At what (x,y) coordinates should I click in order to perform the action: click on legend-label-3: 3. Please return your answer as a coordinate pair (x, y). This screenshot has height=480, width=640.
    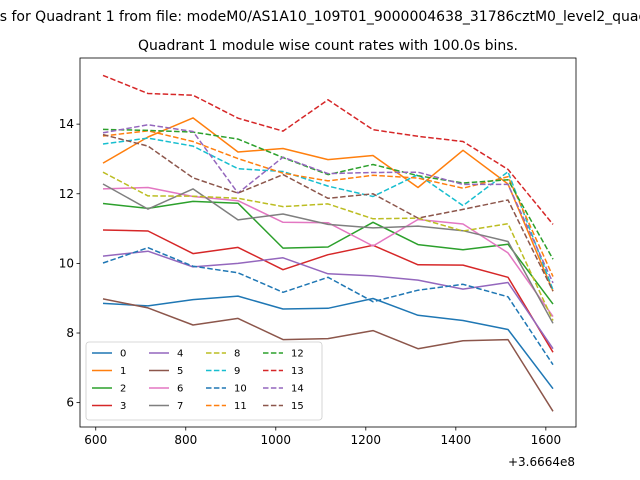
    Looking at the image, I should click on (123, 406).